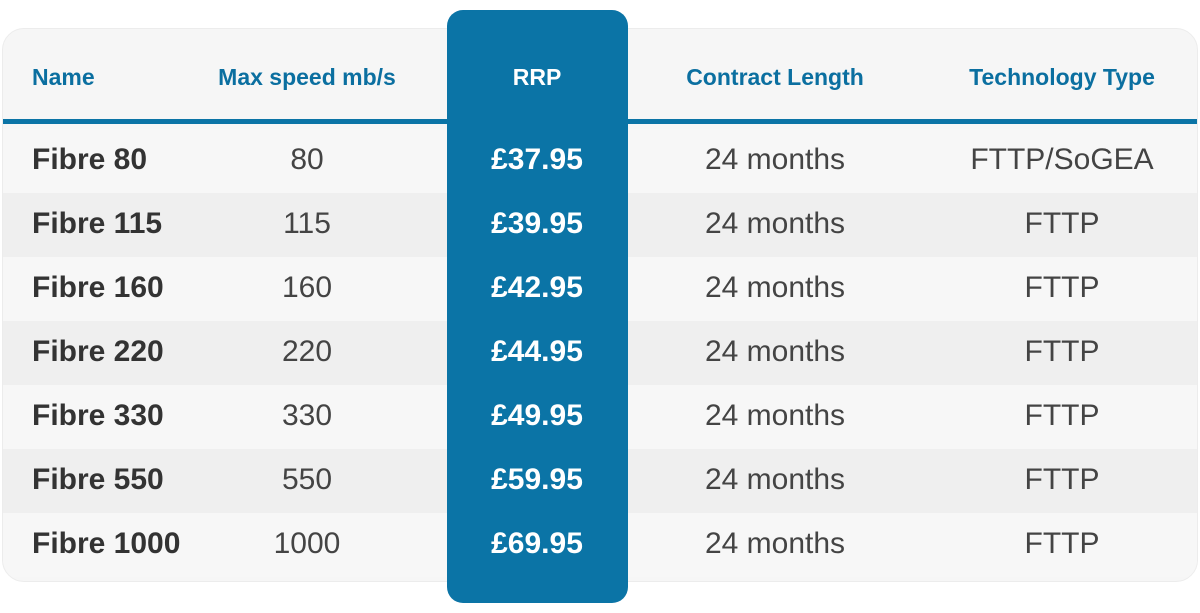 This screenshot has width=1200, height=613. I want to click on plan-name: Fibre 550, so click(98, 479).